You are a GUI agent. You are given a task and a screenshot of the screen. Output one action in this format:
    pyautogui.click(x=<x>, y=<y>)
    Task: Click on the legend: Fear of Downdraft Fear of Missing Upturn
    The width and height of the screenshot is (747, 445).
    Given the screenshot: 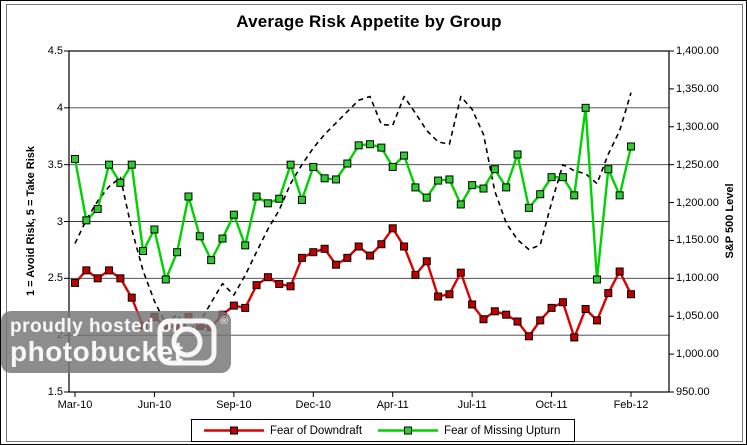 What is the action you would take?
    pyautogui.click(x=383, y=430)
    